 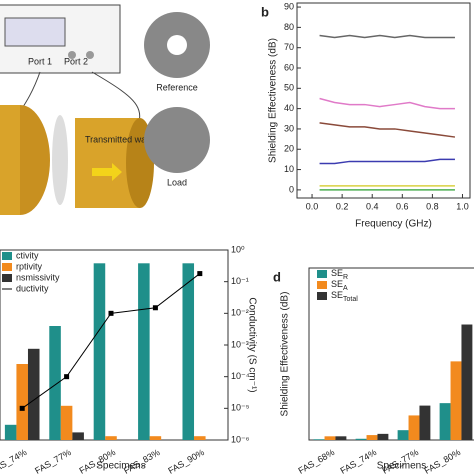 I want to click on legend-label: nsmissivity, so click(x=38, y=277).